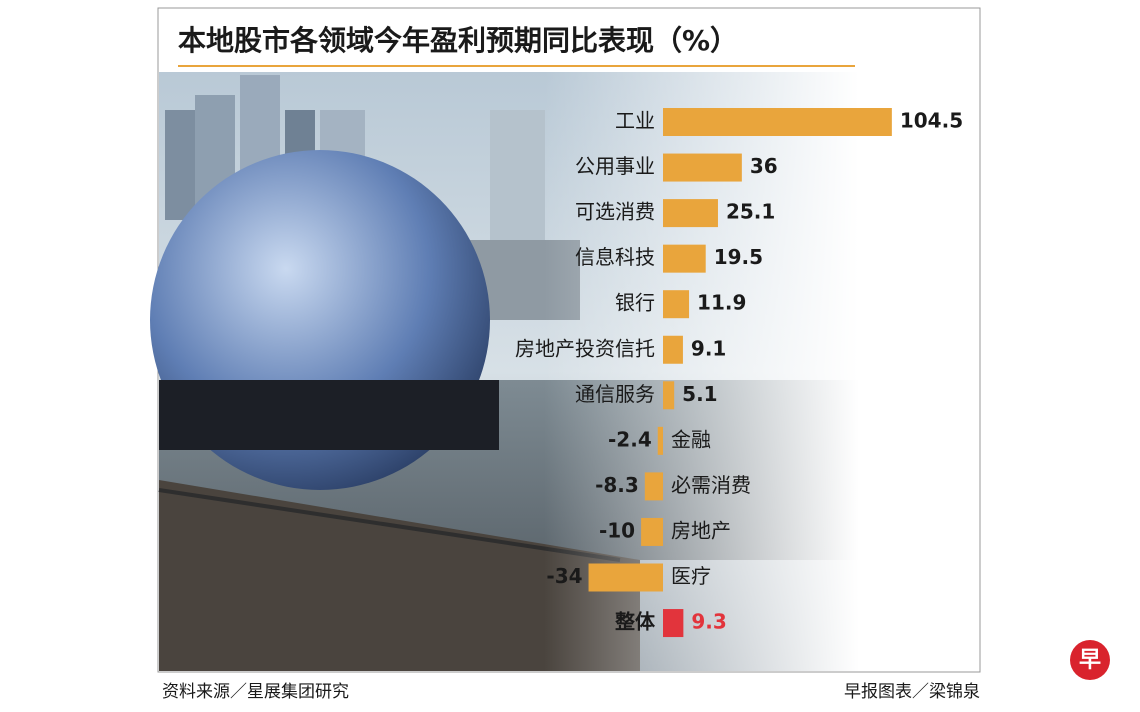  What do you see at coordinates (691, 576) in the screenshot?
I see `category-label: 医疗` at bounding box center [691, 576].